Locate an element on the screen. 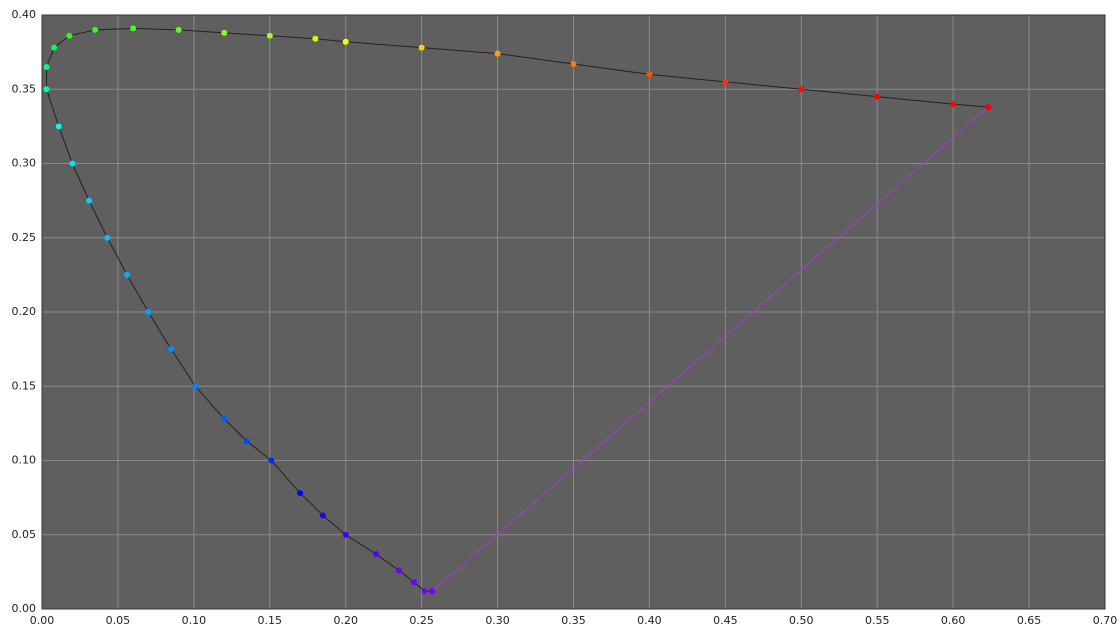 The image size is (1120, 644). x-tick-label: 0.15 is located at coordinates (270, 620).